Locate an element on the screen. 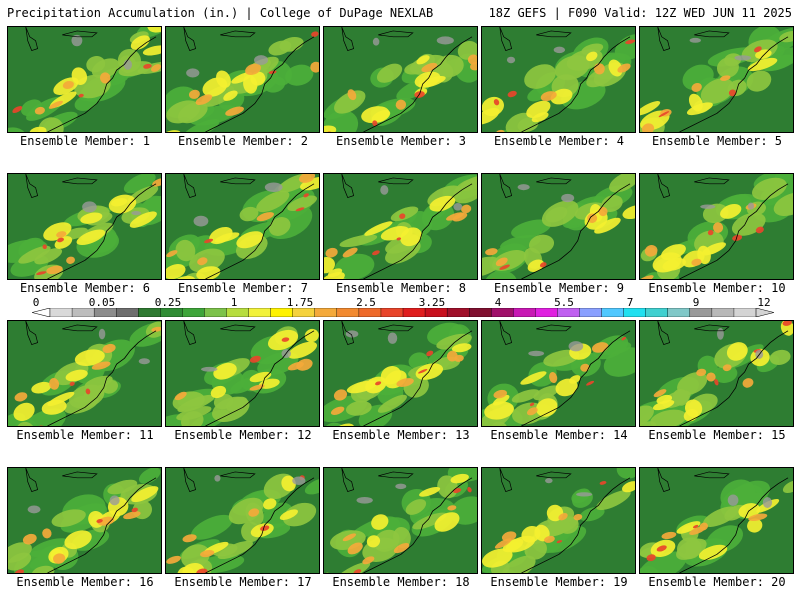  colorbar-tick-label: 0.25 is located at coordinates (168, 302).